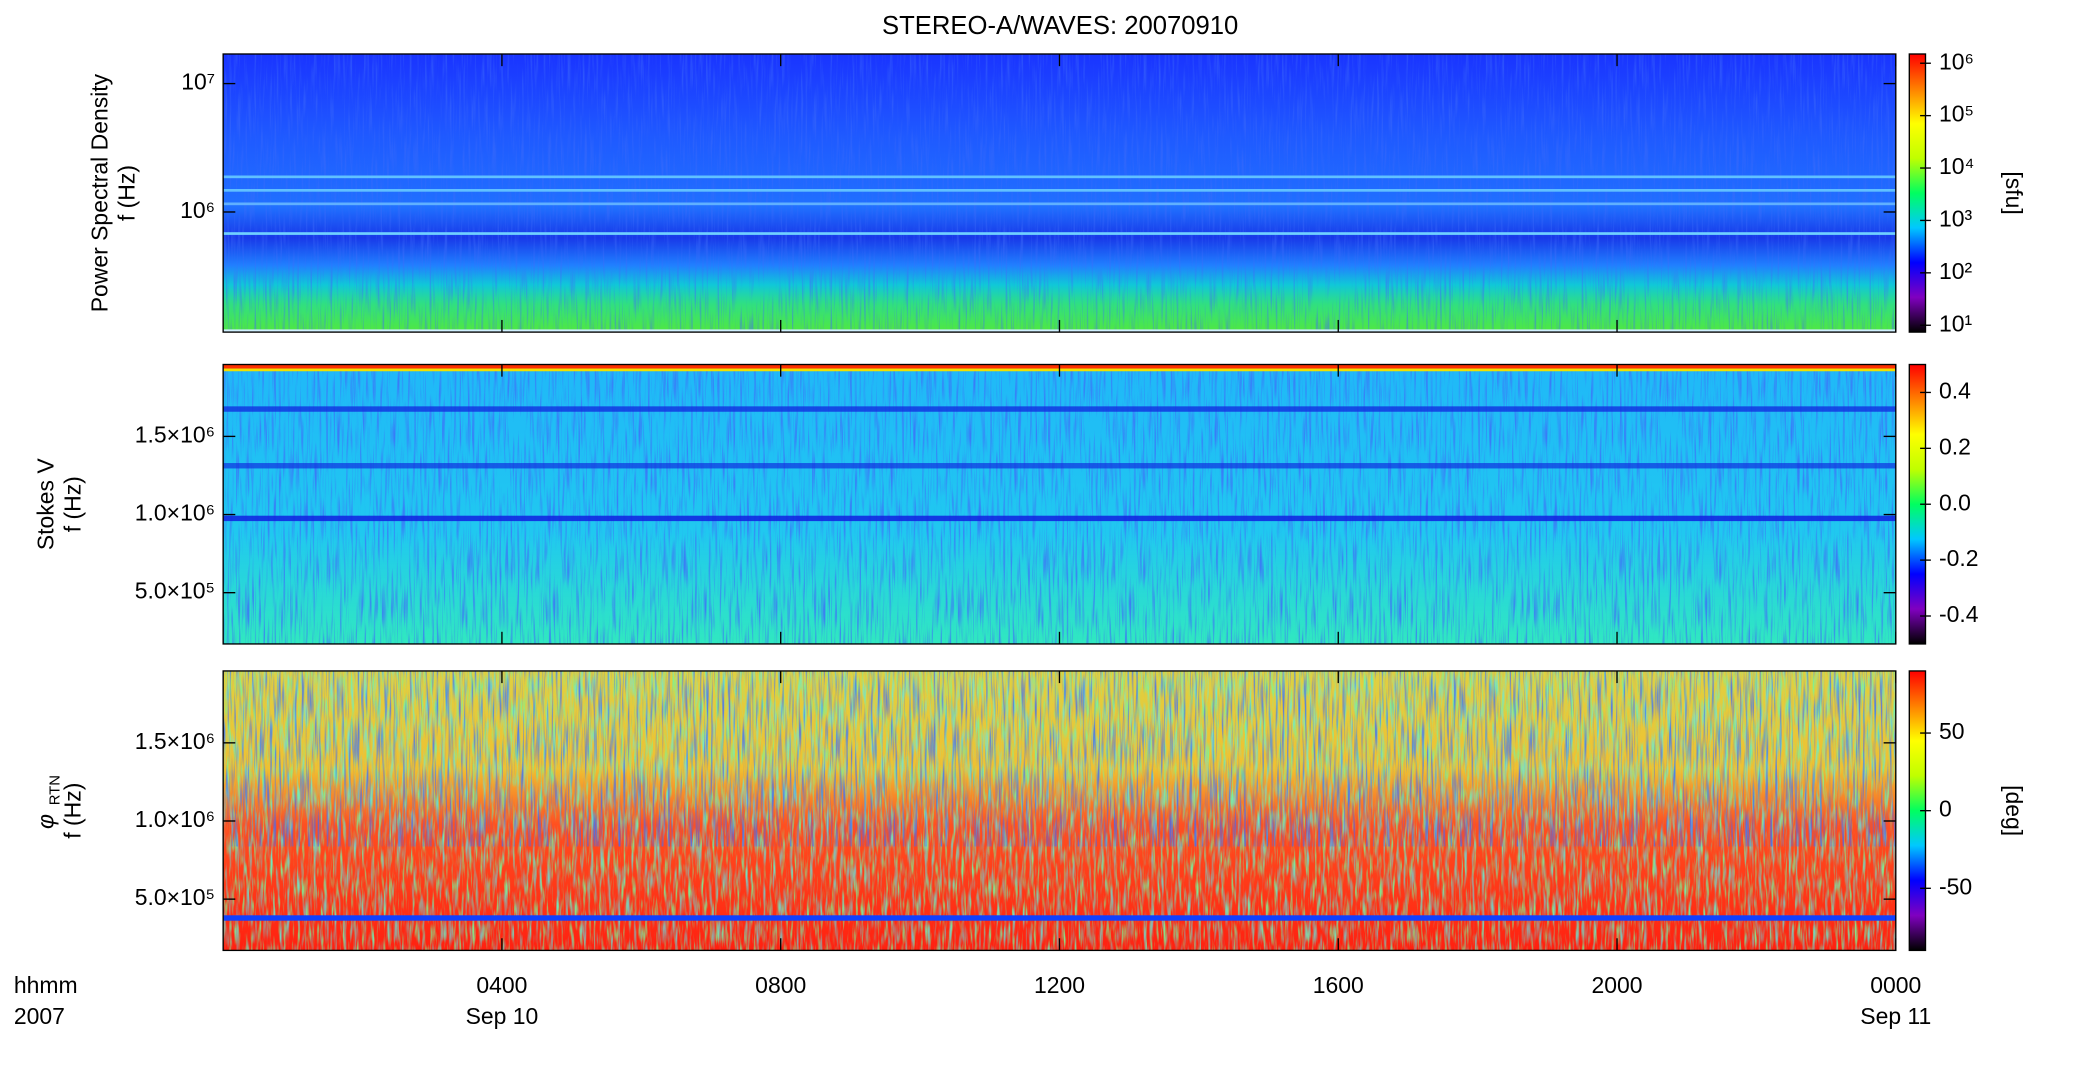 This screenshot has height=1080, width=2096. I want to click on colorbar-tick-label: 0.0, so click(1955, 502).